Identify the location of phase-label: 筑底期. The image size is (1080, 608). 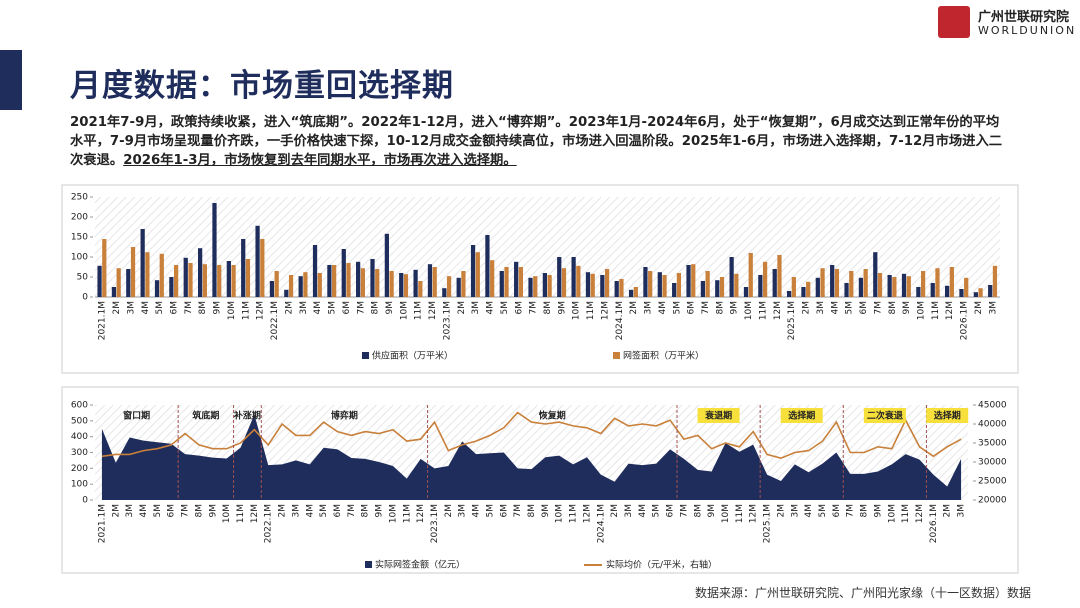
(205, 416).